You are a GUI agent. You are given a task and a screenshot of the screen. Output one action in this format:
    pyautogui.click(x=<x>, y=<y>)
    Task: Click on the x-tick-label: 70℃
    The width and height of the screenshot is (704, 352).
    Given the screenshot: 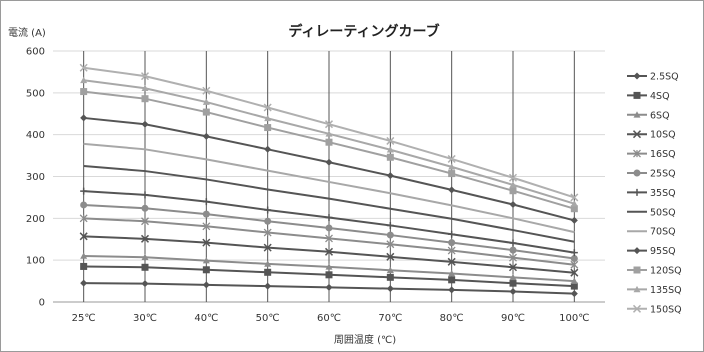 What is the action you would take?
    pyautogui.click(x=390, y=318)
    